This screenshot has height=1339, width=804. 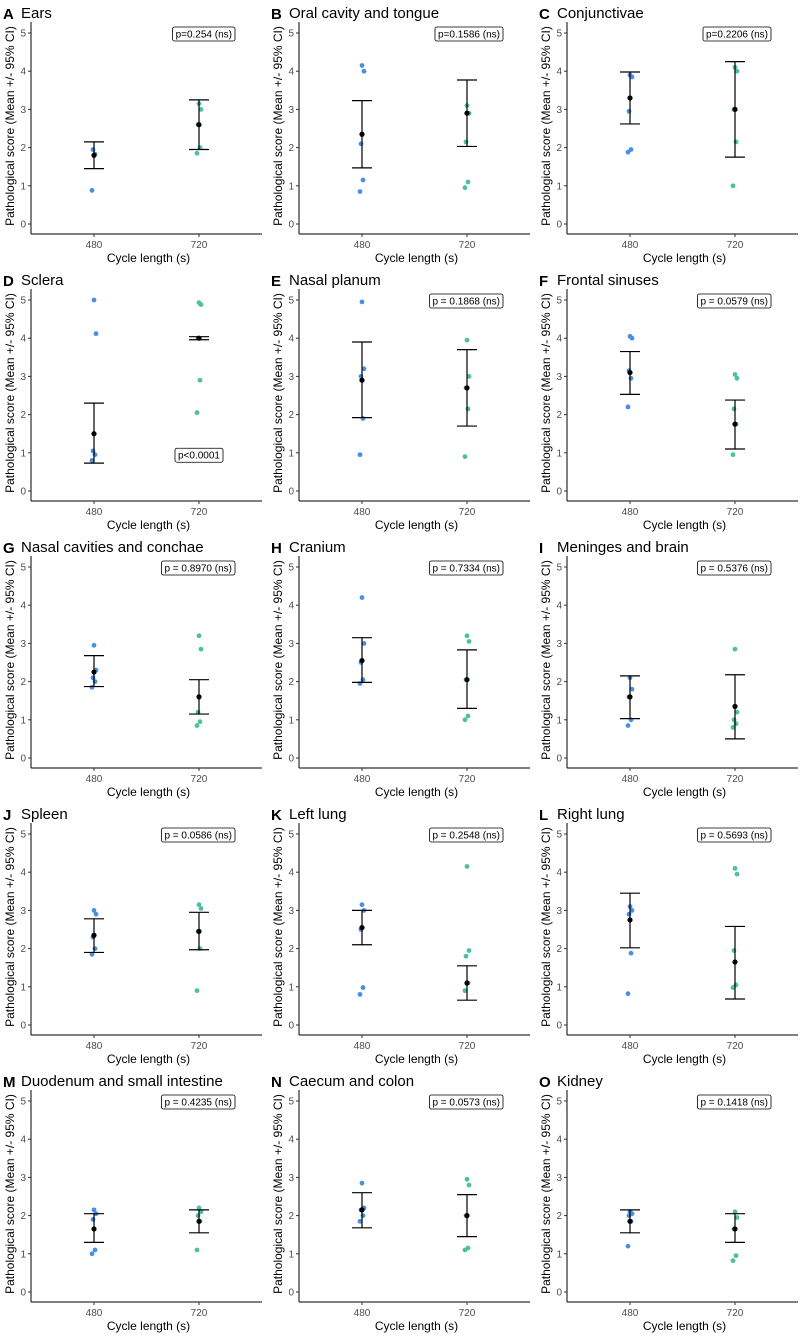 What do you see at coordinates (466, 569) in the screenshot?
I see `pvalue-label: p = 0.7334 (ns)` at bounding box center [466, 569].